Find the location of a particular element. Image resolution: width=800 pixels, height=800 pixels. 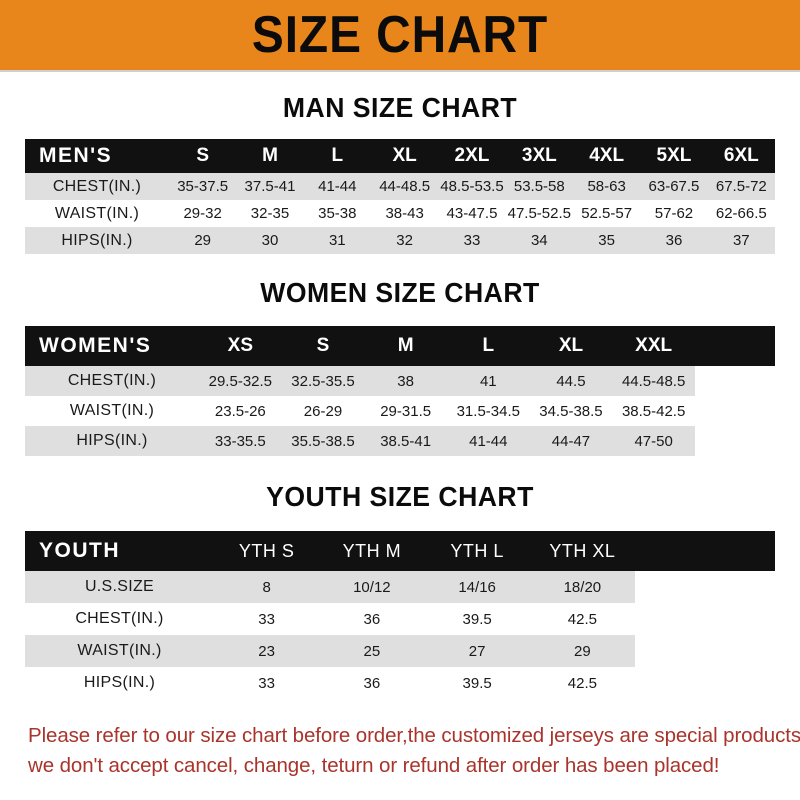

women-row-label-chest: CHEST(IN.) is located at coordinates (112, 381).